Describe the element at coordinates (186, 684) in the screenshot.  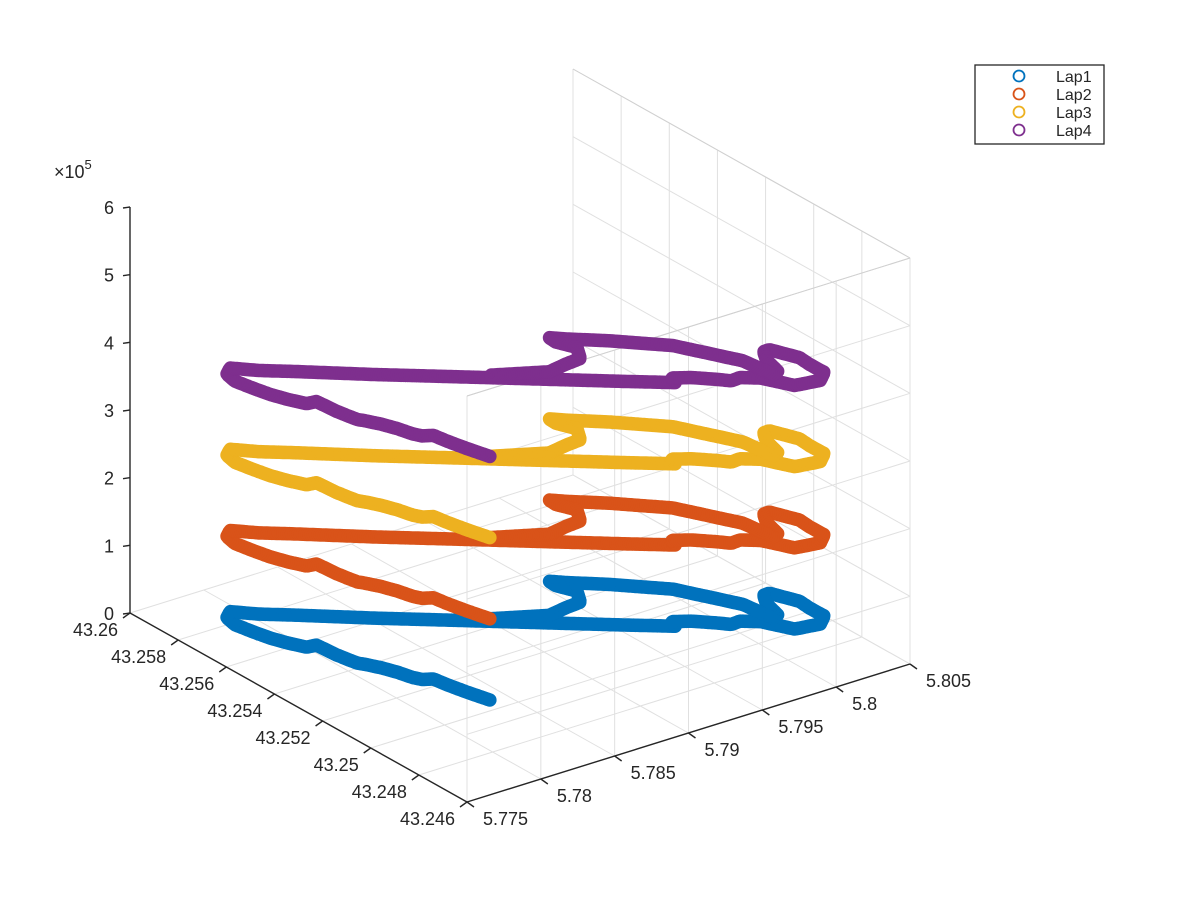
I see `x-tick-label: 43.256` at that location.